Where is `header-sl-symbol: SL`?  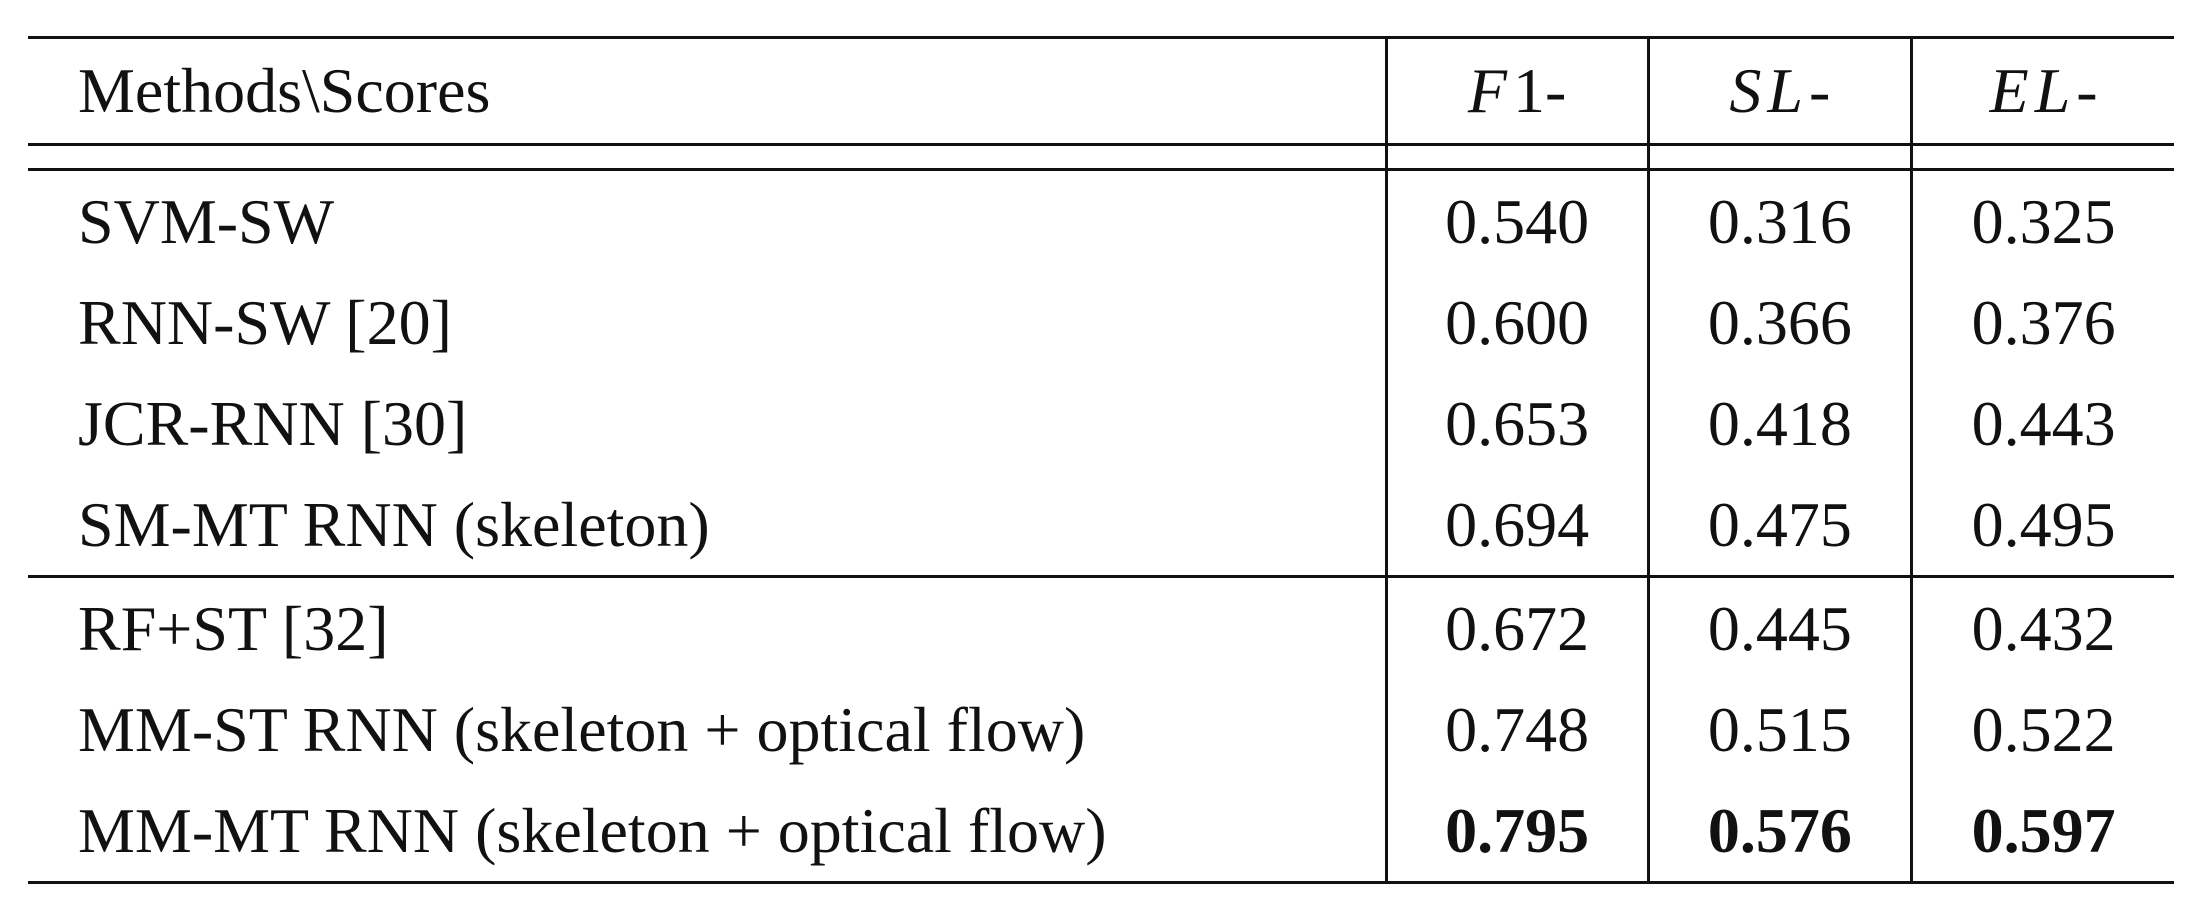
header-sl-symbol: SL is located at coordinates (1769, 90).